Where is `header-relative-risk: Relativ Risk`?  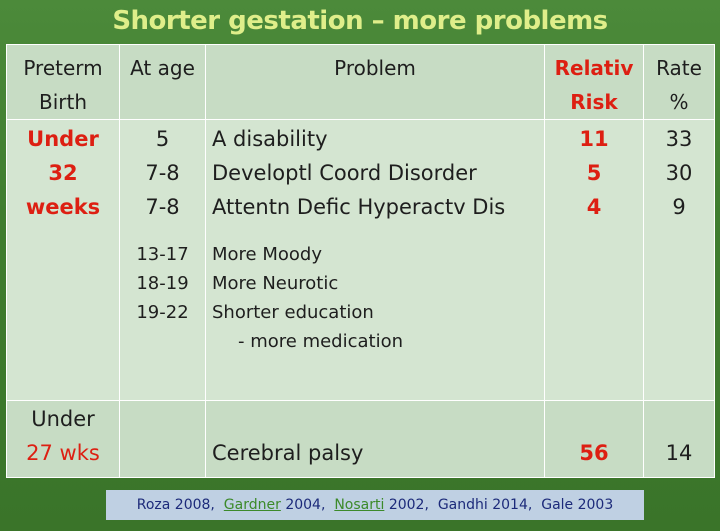
header-relative-risk: Relativ Risk is located at coordinates (594, 82).